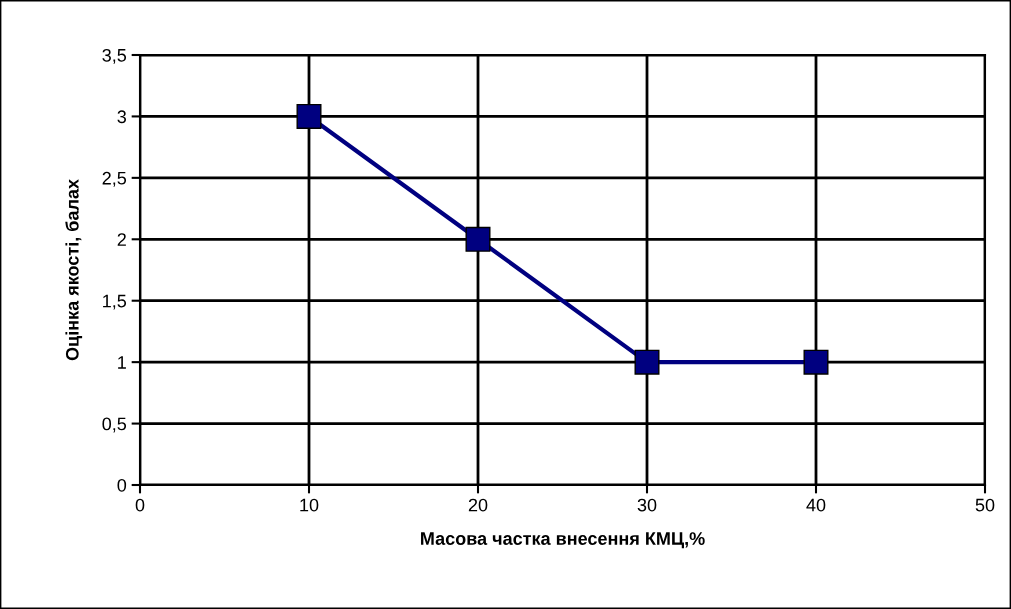 This screenshot has width=1011, height=609. I want to click on y-tick-label: 1, so click(122, 362).